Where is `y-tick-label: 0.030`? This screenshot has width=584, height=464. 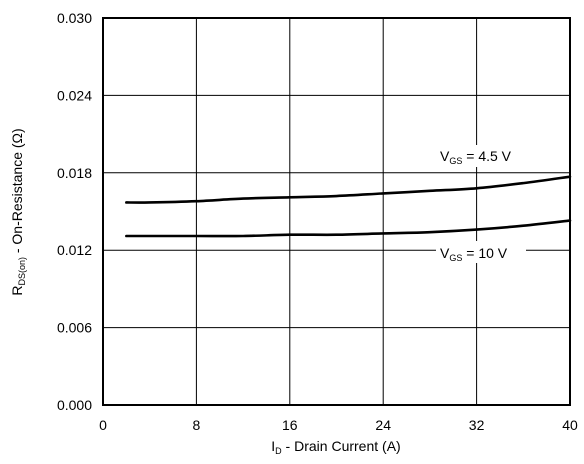
y-tick-label: 0.030 is located at coordinates (74, 18).